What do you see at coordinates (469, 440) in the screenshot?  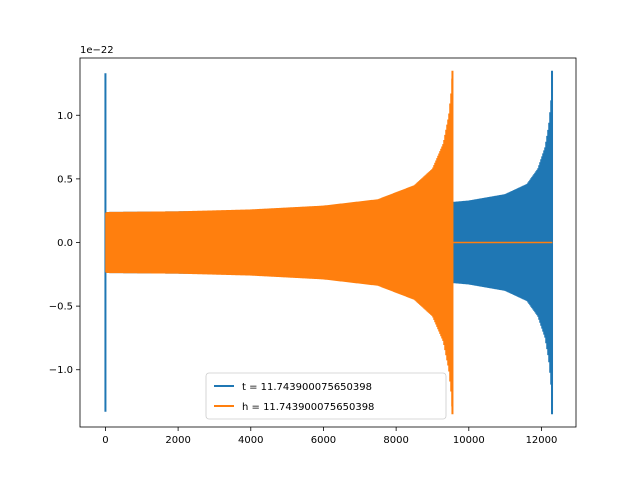 I see `x-tick-label: 10000` at bounding box center [469, 440].